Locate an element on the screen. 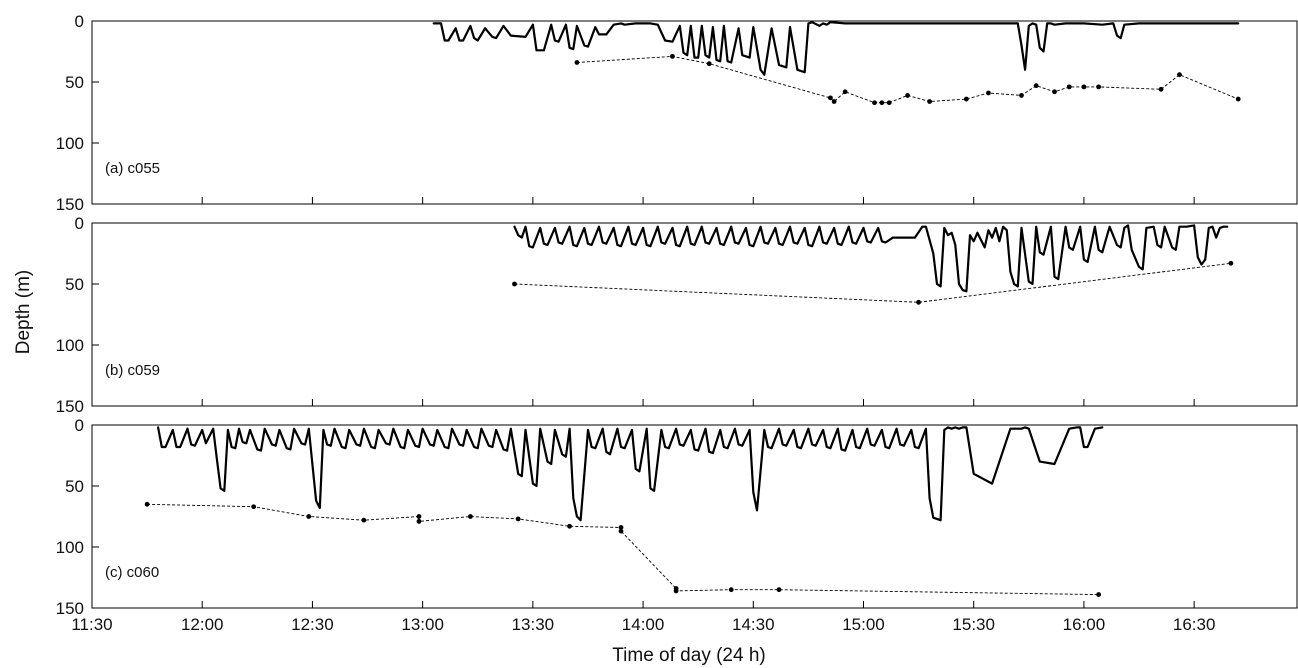 This screenshot has height=668, width=1298. x-tick-label: 15:30 is located at coordinates (973, 624).